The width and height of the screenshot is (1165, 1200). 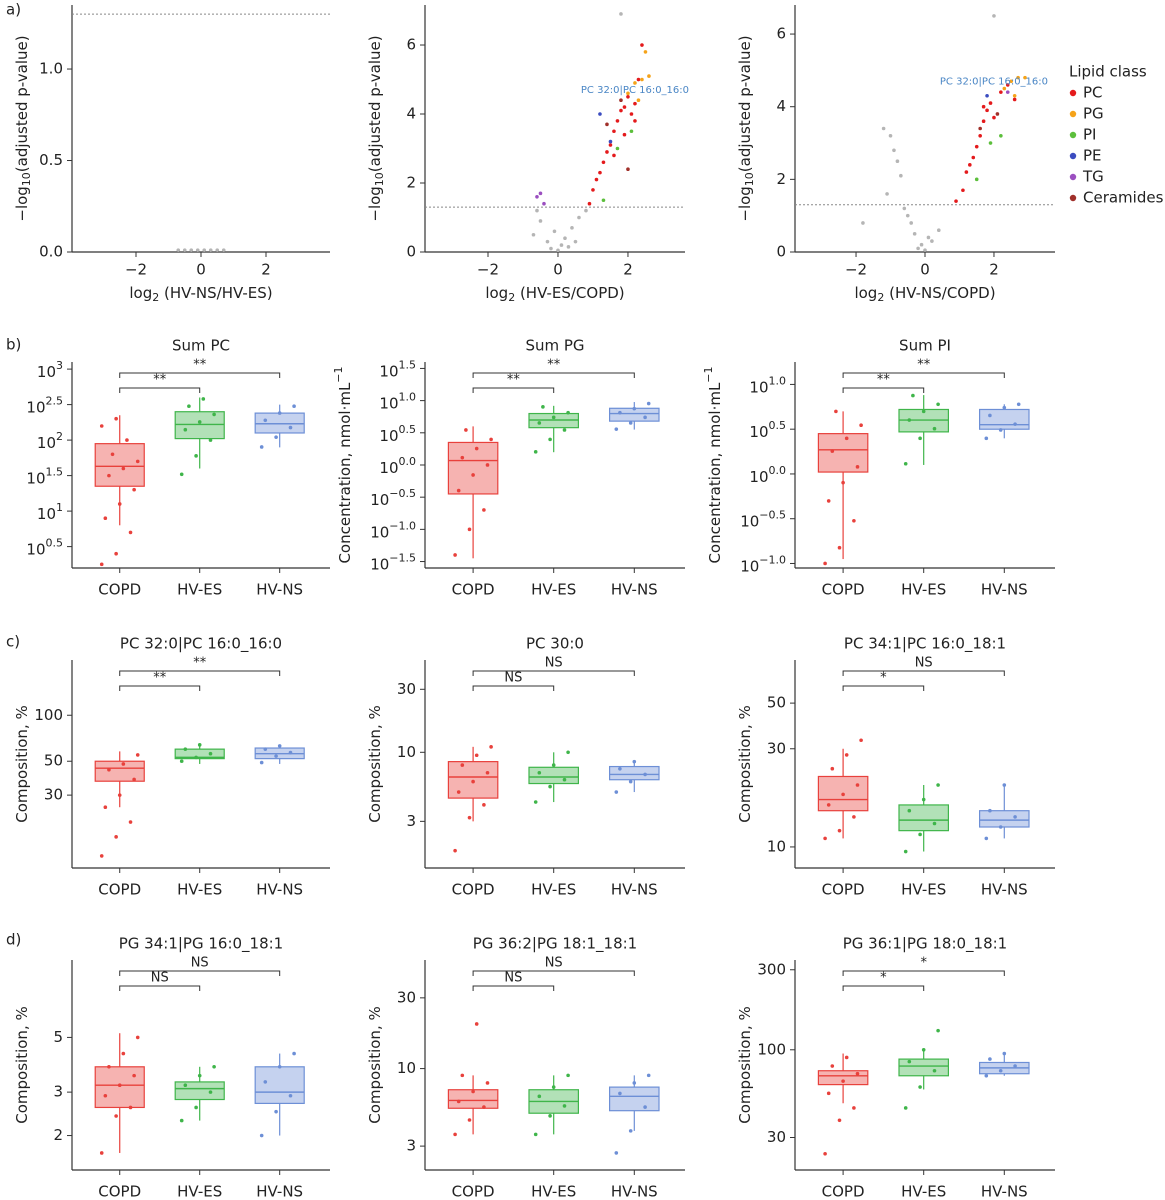 I want to click on legend-label: PI, so click(x=1089, y=135).